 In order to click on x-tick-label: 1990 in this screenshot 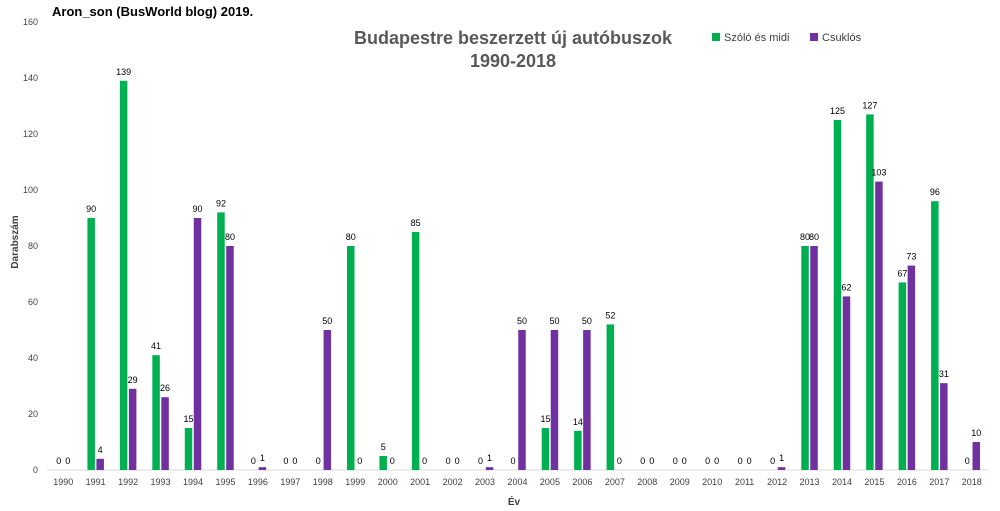, I will do `click(63, 482)`.